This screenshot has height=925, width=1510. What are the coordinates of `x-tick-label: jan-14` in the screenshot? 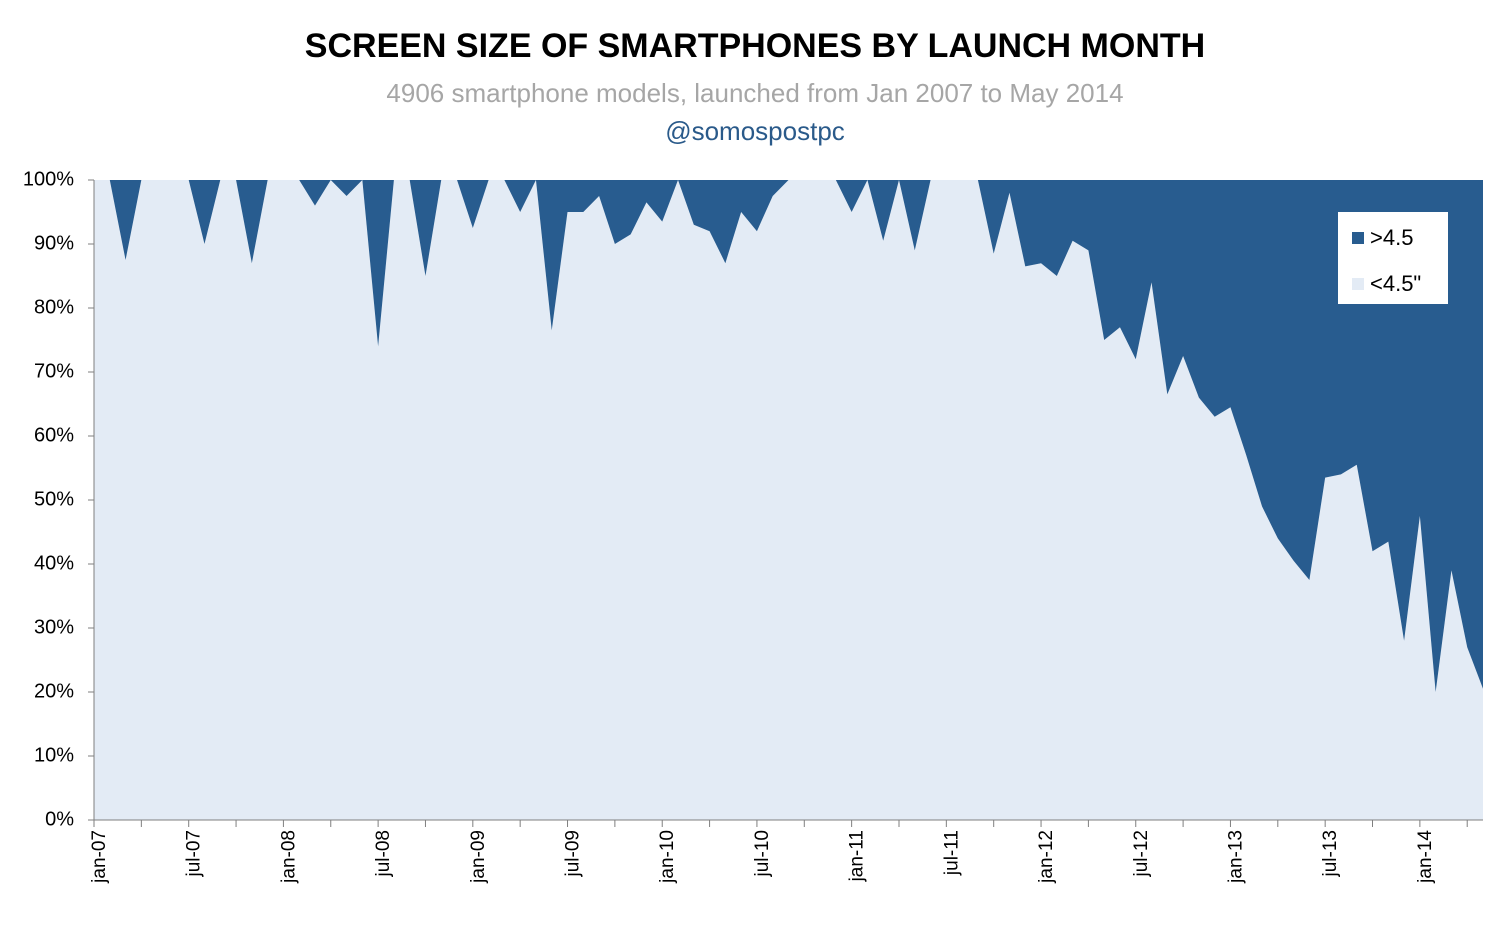 It's located at (1425, 857).